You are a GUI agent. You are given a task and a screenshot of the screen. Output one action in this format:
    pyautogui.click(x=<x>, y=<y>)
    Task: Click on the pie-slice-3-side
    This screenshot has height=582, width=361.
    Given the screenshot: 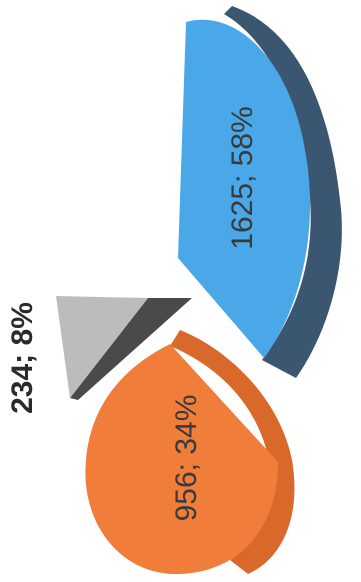 What is the action you would take?
    pyautogui.click(x=131, y=349)
    